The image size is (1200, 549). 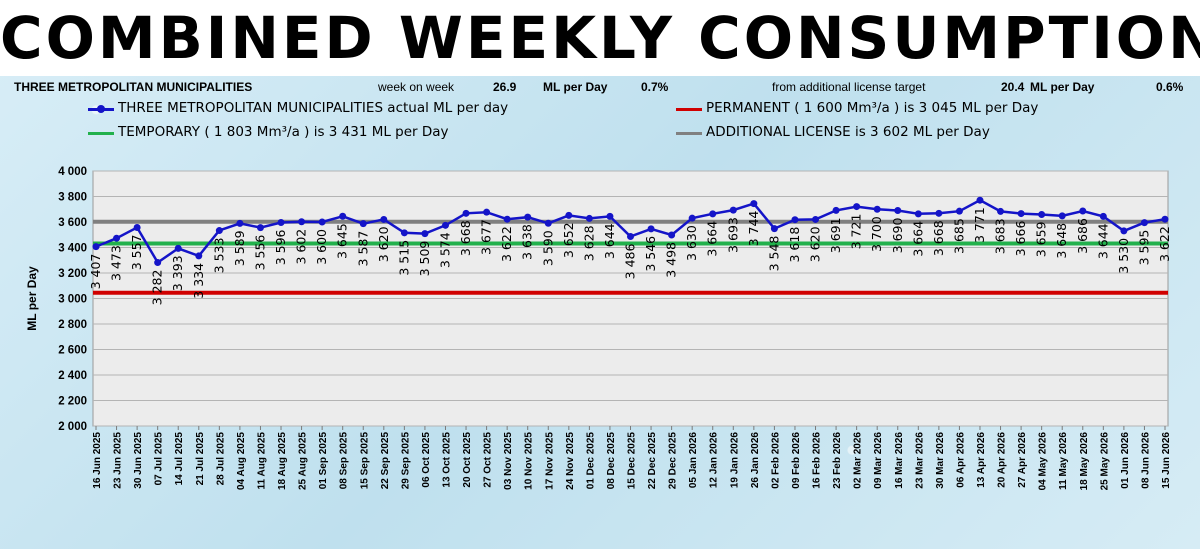 I want to click on info-license-label: from additional license target, so click(x=849, y=87).